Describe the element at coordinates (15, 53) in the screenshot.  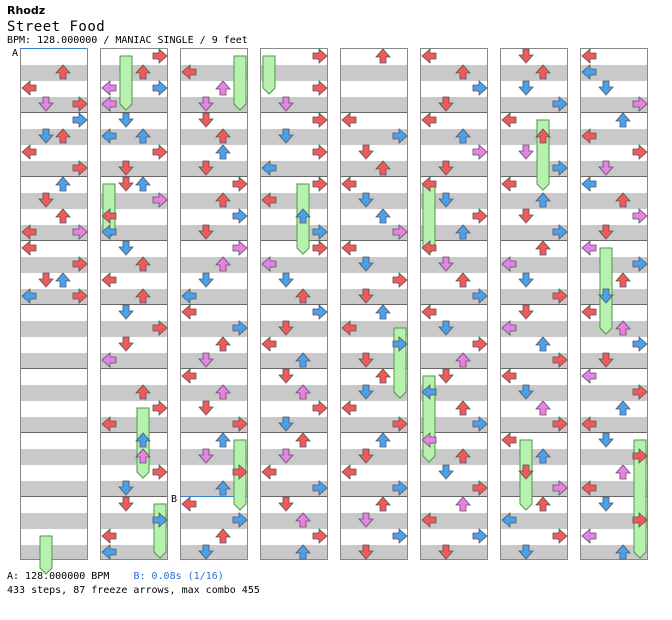
I see `marker-a: A` at that location.